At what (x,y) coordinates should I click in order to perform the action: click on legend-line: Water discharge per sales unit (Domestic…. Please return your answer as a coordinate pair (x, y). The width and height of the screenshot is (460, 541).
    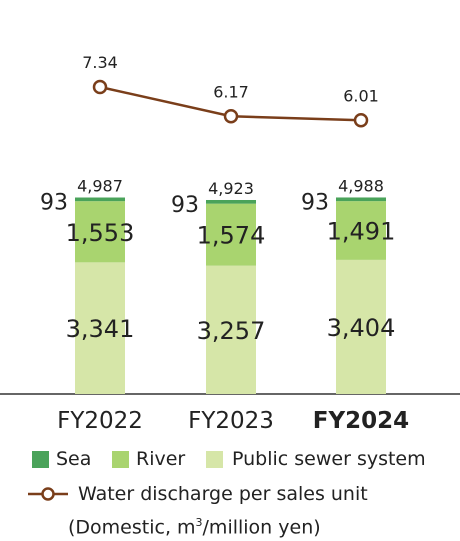
    Looking at the image, I should click on (230, 509).